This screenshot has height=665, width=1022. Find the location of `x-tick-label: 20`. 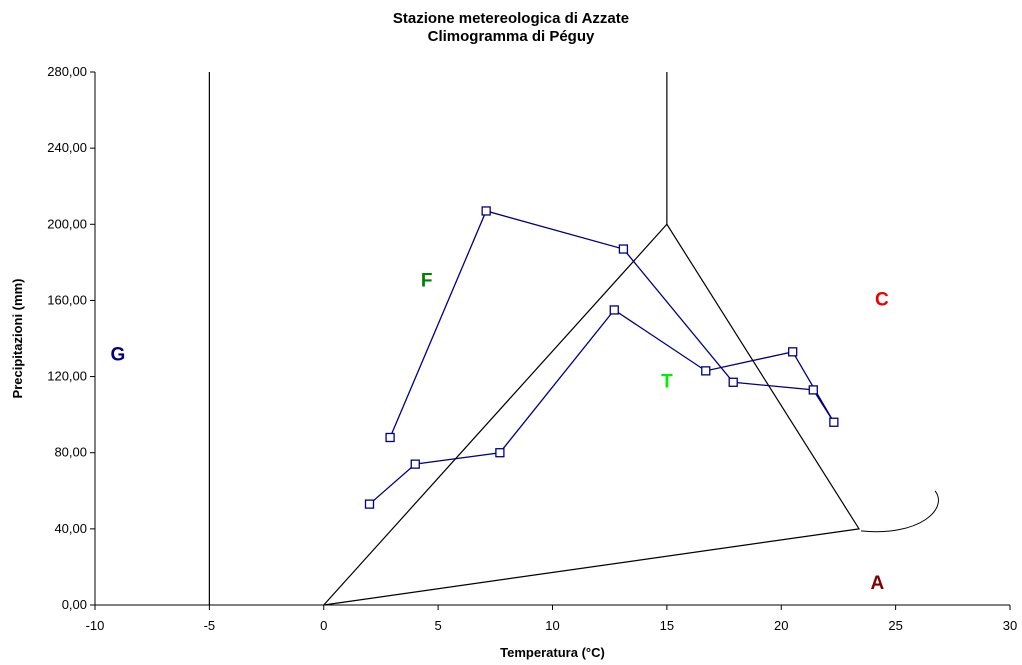

x-tick-label: 20 is located at coordinates (781, 625).